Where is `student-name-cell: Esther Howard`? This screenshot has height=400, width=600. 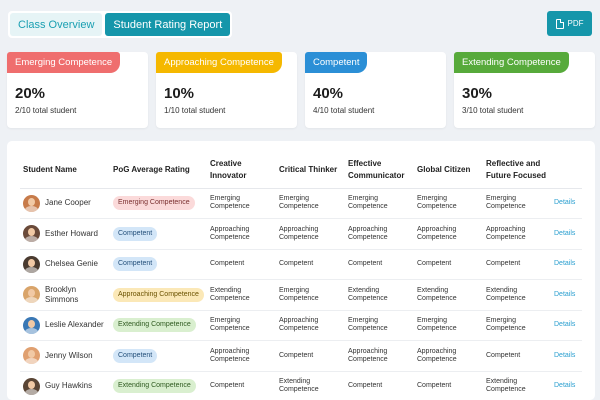
student-name-cell: Esther Howard is located at coordinates (65, 234).